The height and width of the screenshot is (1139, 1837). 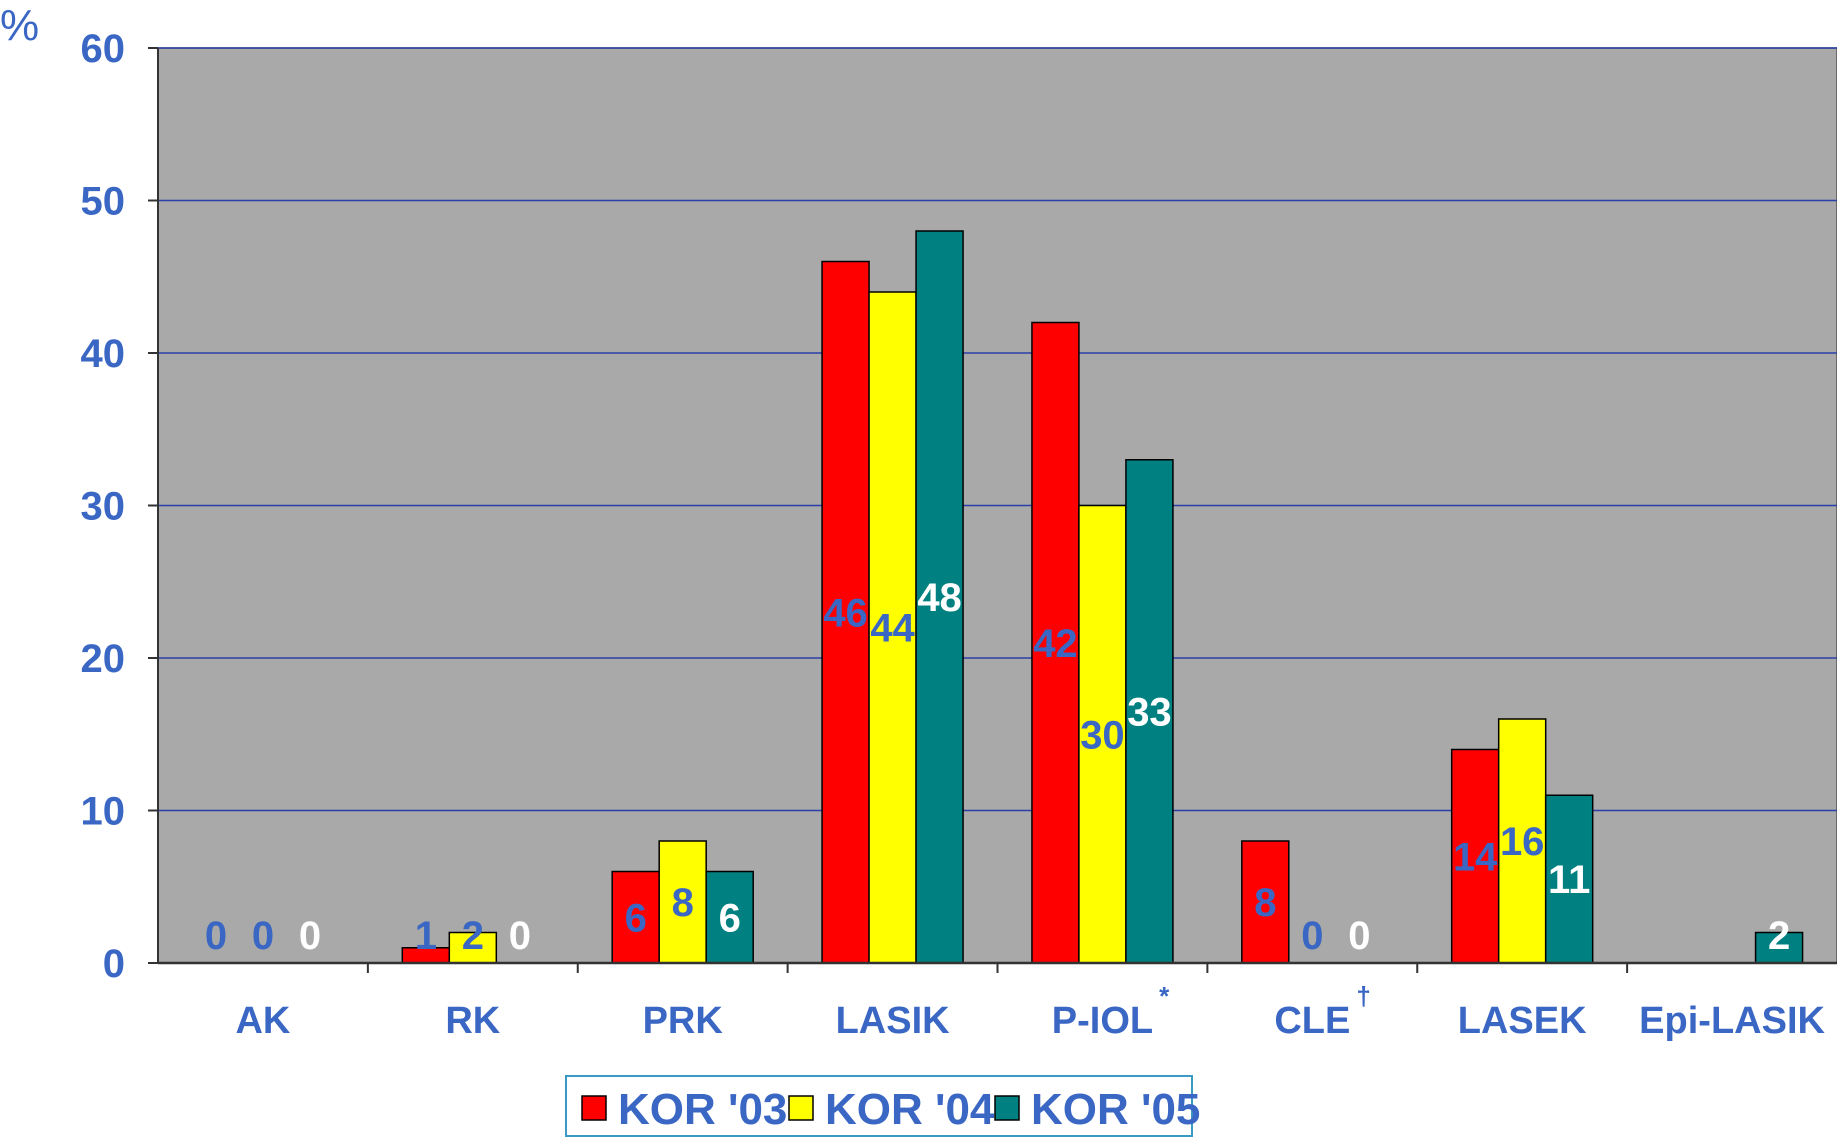 I want to click on x-category-label: LASIK, so click(x=893, y=1021).